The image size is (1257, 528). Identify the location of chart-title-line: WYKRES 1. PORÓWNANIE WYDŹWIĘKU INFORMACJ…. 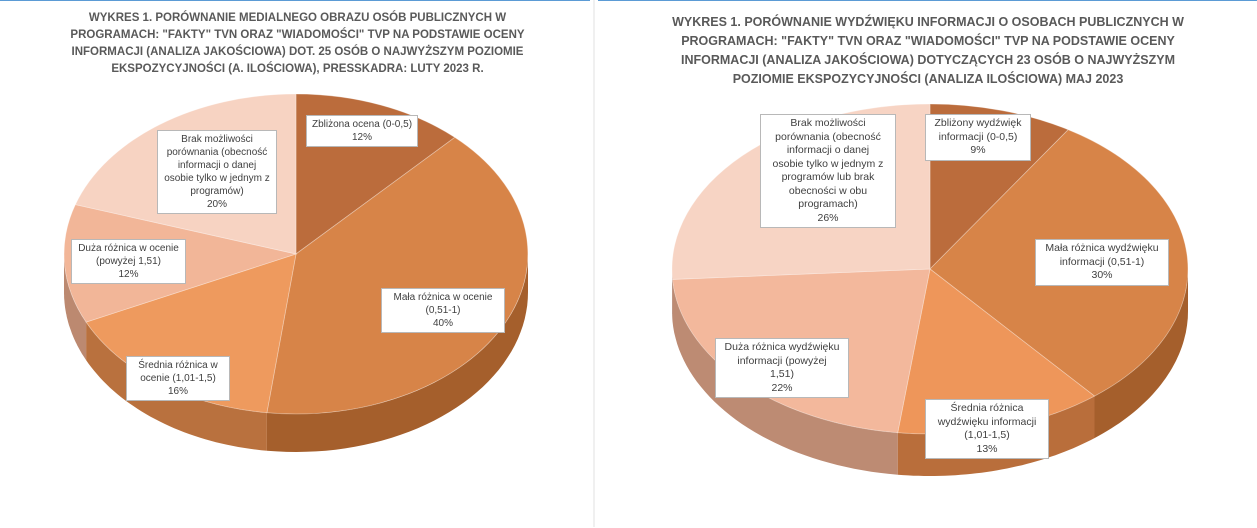
(928, 22).